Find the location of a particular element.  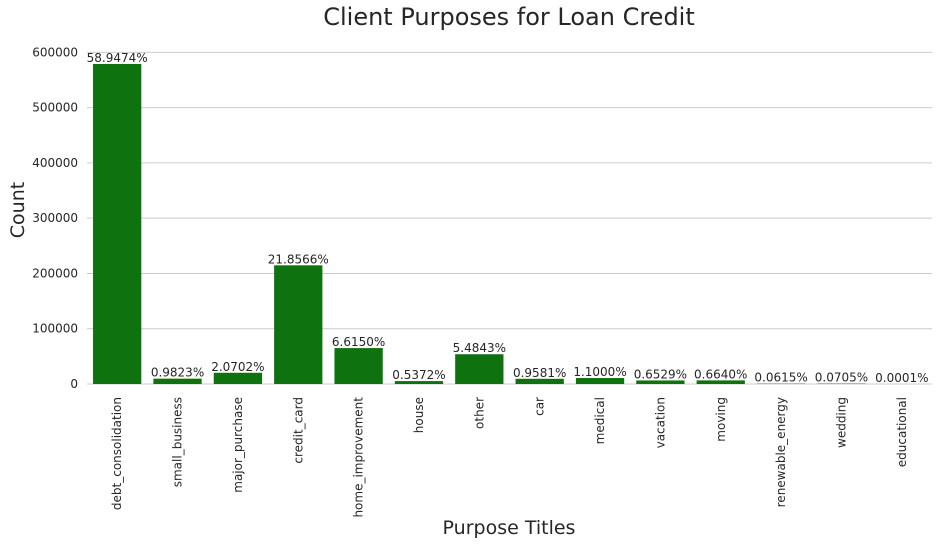

x-tick-label: small_business is located at coordinates (178, 442).